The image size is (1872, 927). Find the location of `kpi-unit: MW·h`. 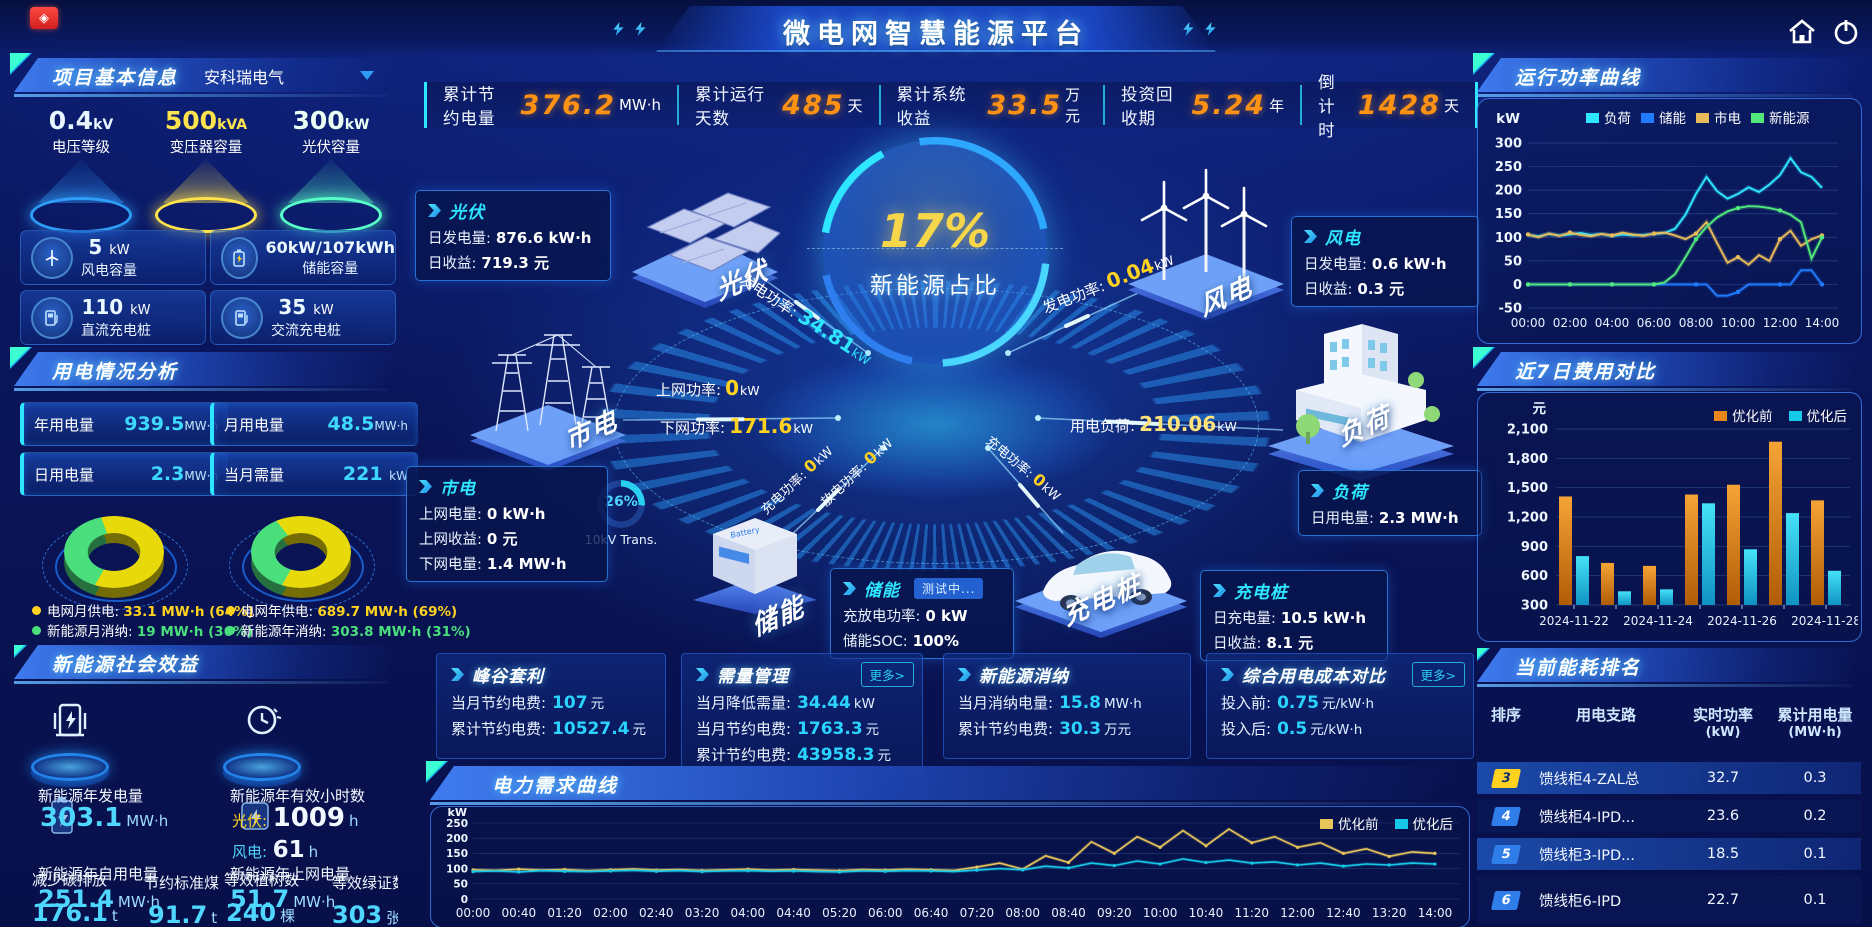

kpi-unit: MW·h is located at coordinates (640, 105).